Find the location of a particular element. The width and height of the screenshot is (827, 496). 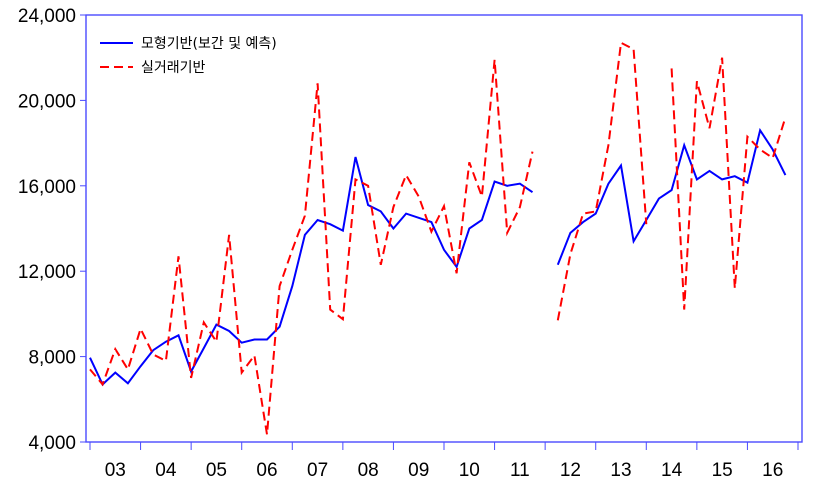

y-tick-label: 8,000 is located at coordinates (52, 358).